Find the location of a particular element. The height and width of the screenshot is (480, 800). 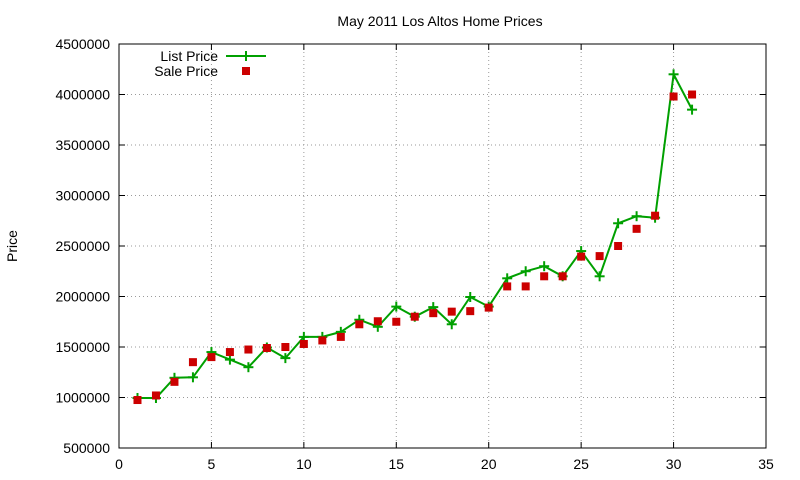

y-tick-label: 1000000 is located at coordinates (82, 398).